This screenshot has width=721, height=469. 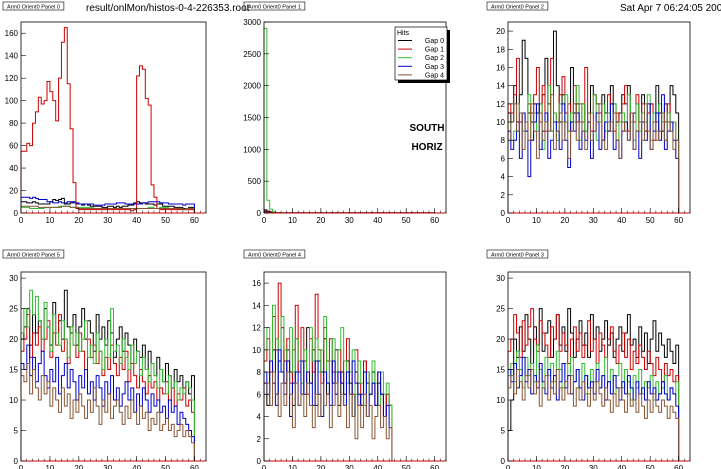 What do you see at coordinates (13, 146) in the screenshot?
I see `y-tick-label: 60` at bounding box center [13, 146].